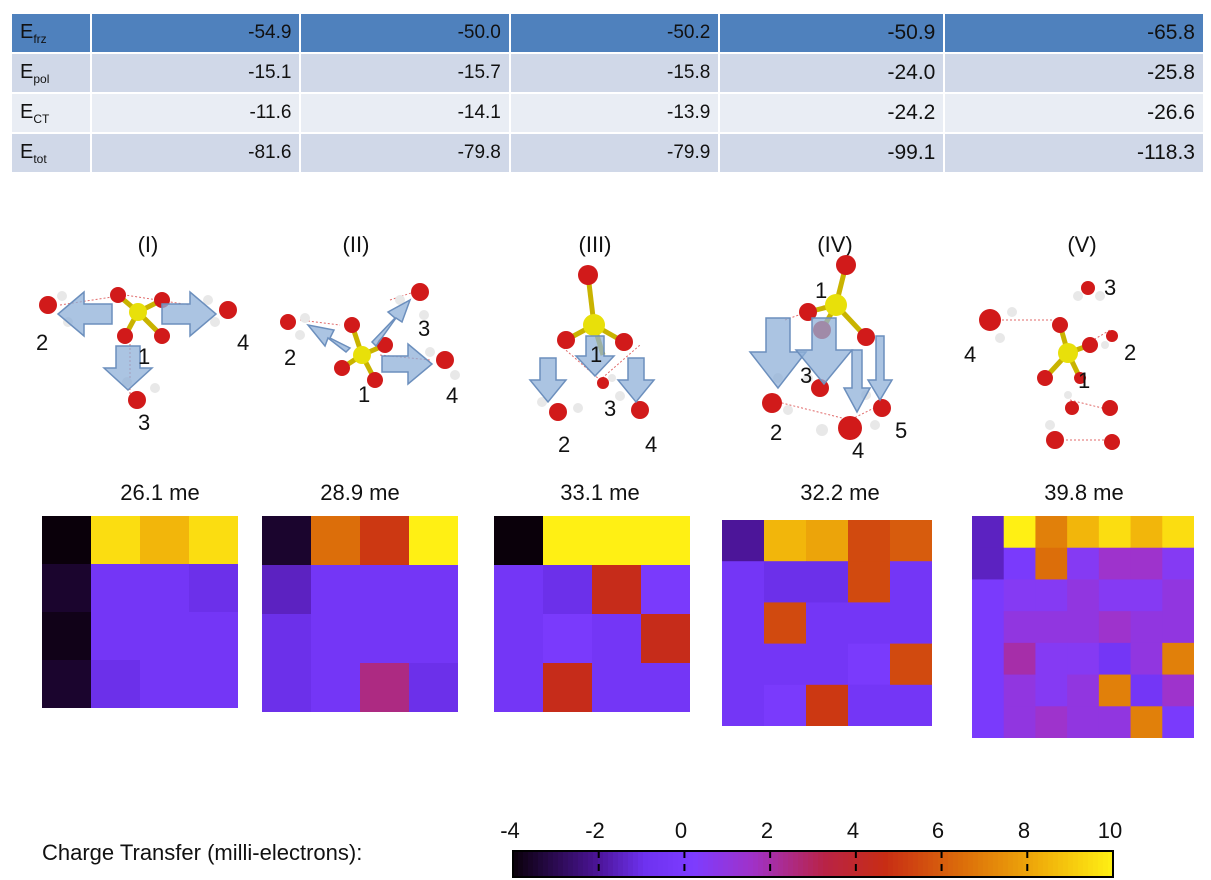 This screenshot has height=880, width=1211. I want to click on row-label: Efrz, so click(51, 33).